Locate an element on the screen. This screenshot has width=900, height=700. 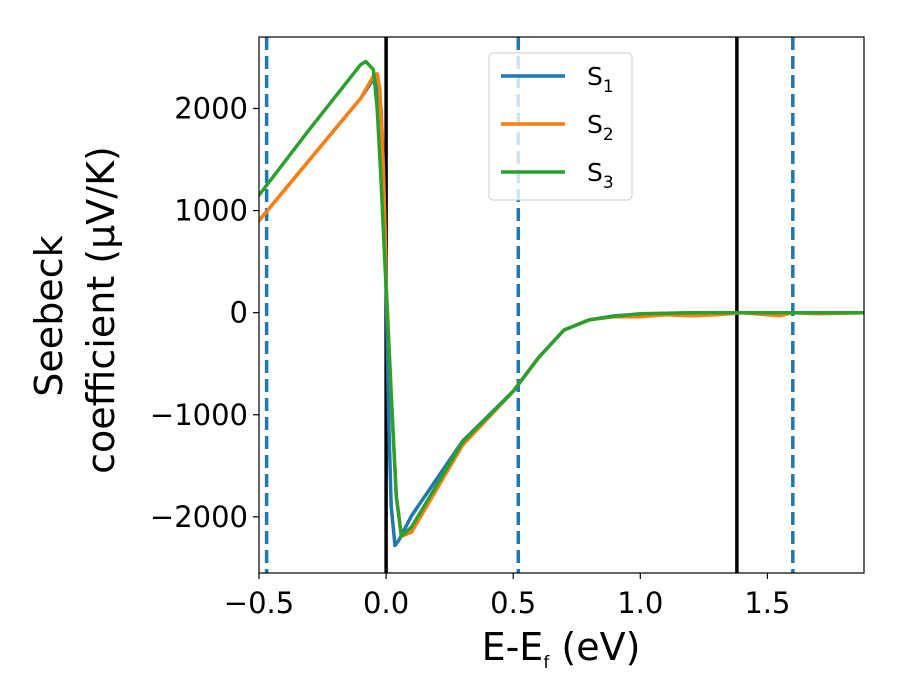
y-axis-ticks: −2000 −1000 0 1000 2000 is located at coordinates (204, 312).